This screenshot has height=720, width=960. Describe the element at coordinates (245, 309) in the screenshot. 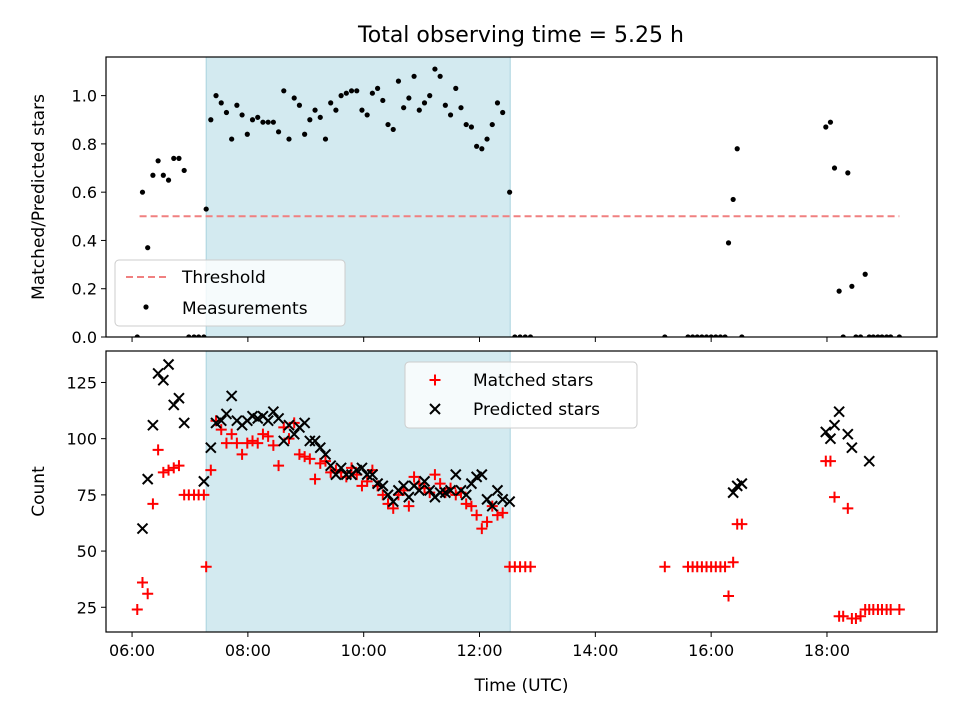

I see `legend-measurements-label: Measurements` at that location.